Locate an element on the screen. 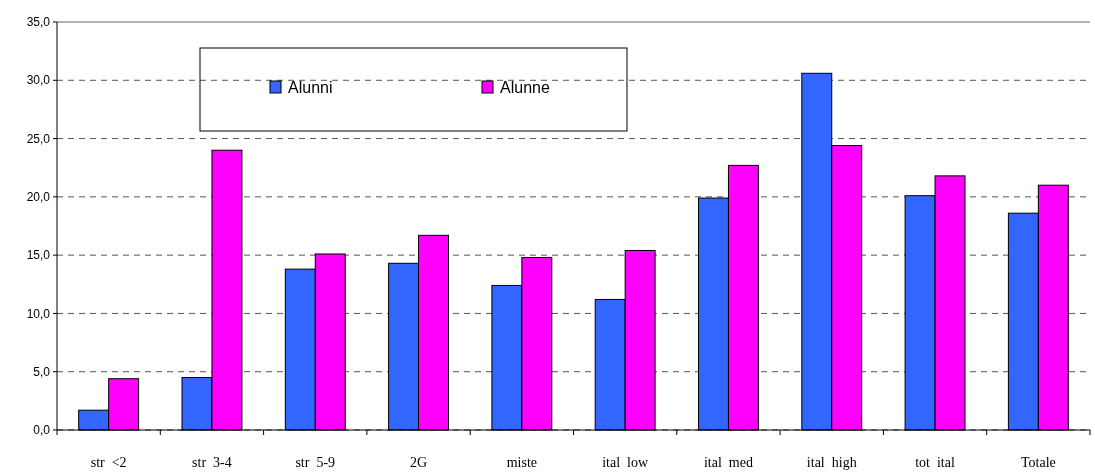  x-tick-label: tot ital is located at coordinates (935, 462).